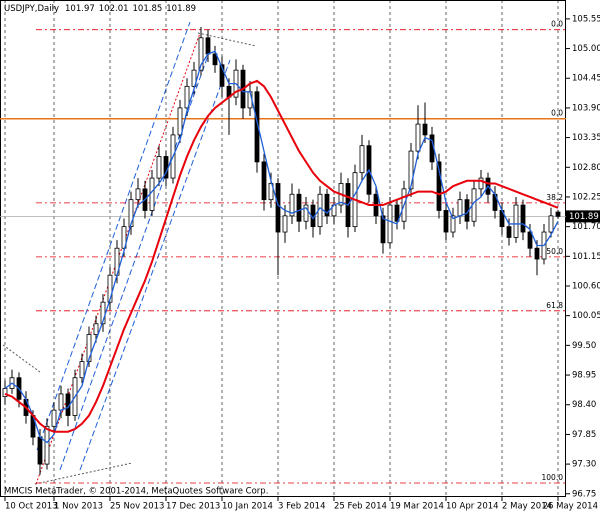  Describe the element at coordinates (586, 49) in the screenshot. I see `y-tick-label: 105.00` at that location.